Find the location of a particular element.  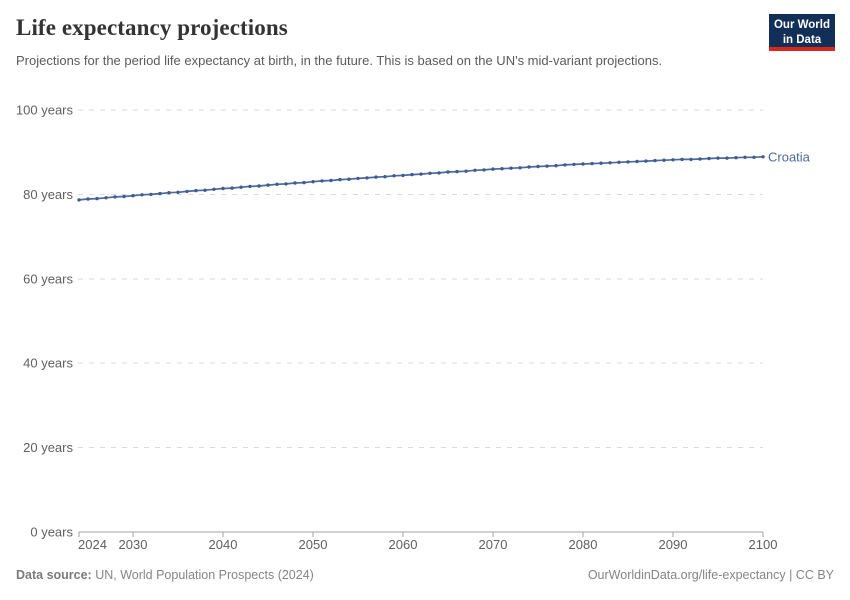

owid-logo: Our World in Data is located at coordinates (802, 32).